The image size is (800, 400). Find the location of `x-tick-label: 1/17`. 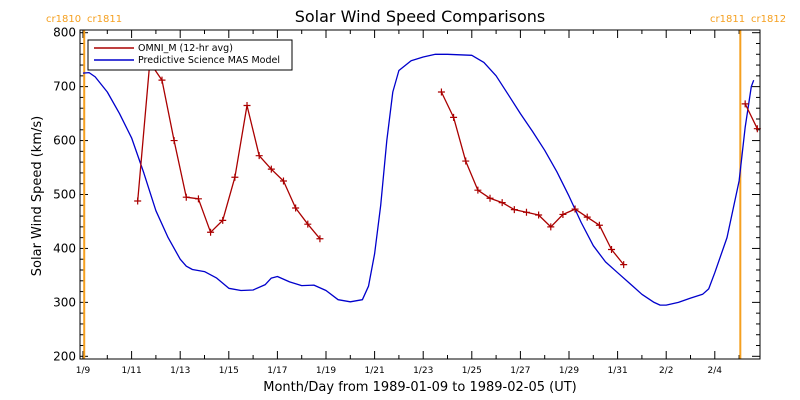

x-tick-label: 1/17 is located at coordinates (277, 371).